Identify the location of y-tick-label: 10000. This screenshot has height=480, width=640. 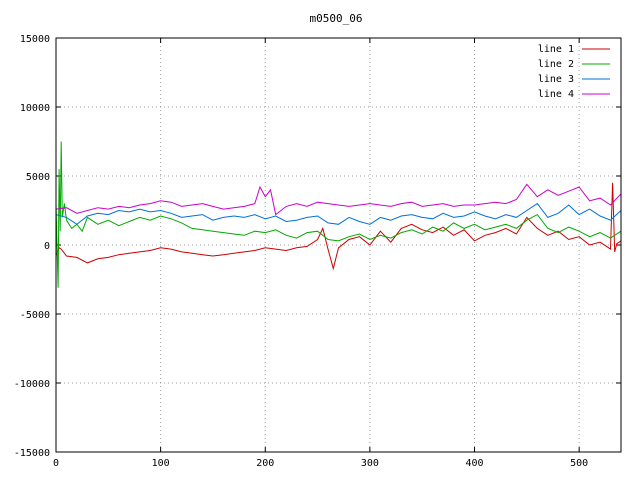
(35, 108).